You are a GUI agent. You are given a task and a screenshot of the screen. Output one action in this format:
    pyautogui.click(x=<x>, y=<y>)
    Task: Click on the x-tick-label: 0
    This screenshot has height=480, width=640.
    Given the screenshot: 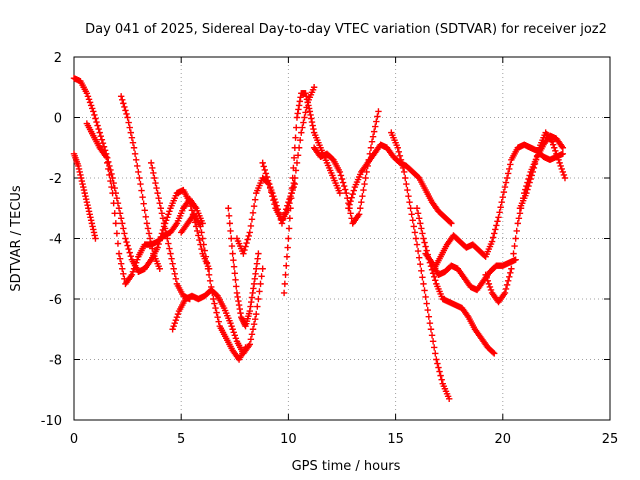 What is the action you would take?
    pyautogui.click(x=74, y=439)
    